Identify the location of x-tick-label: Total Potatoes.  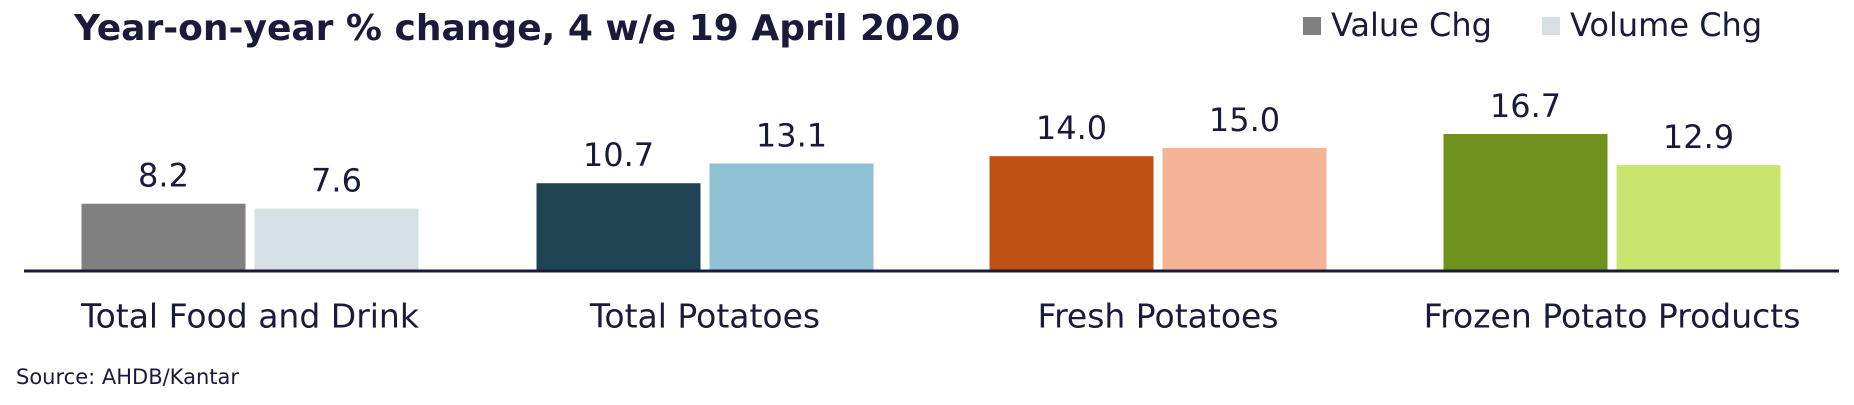
(704, 316).